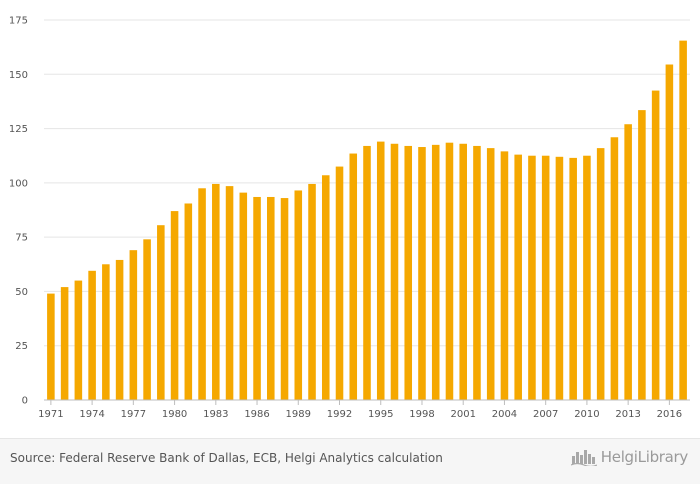  I want to click on bar-1973, so click(78, 340).